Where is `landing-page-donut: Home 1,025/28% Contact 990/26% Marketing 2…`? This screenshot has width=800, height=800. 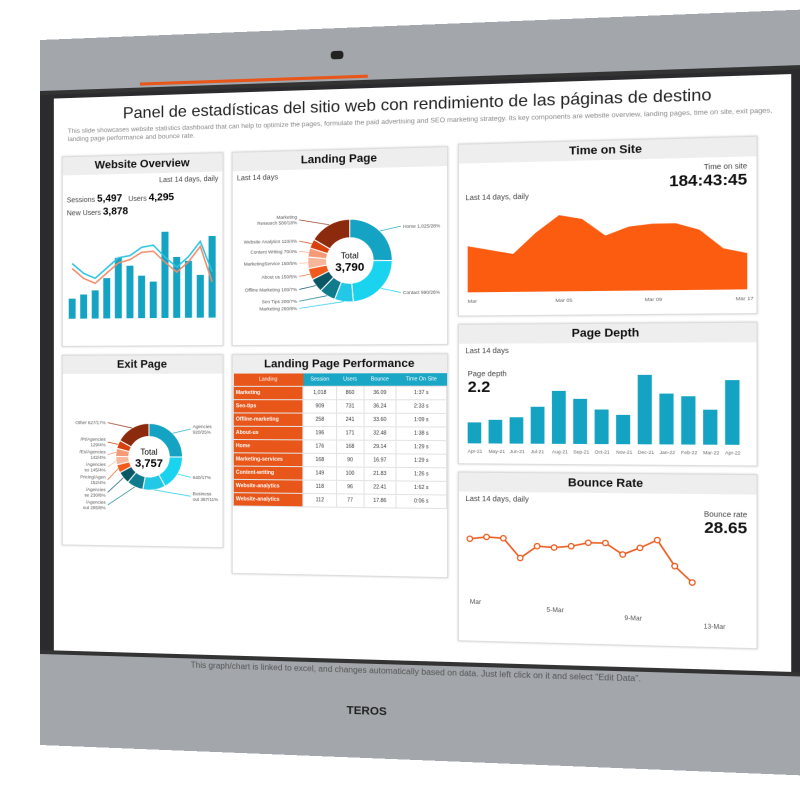
landing-page-donut: Home 1,025/28% Contact 990/26% Marketing 2… is located at coordinates (342, 263).